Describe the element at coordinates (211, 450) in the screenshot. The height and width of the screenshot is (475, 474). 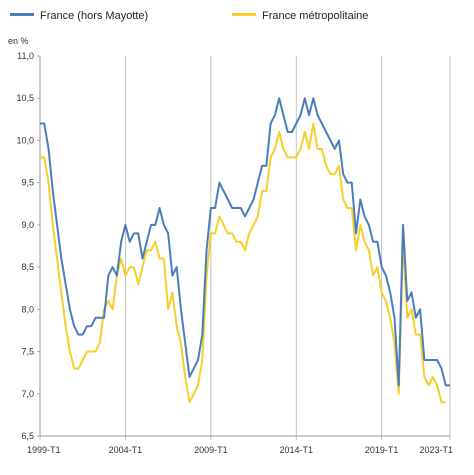
I see `x-tick-label: 2009-T1` at that location.